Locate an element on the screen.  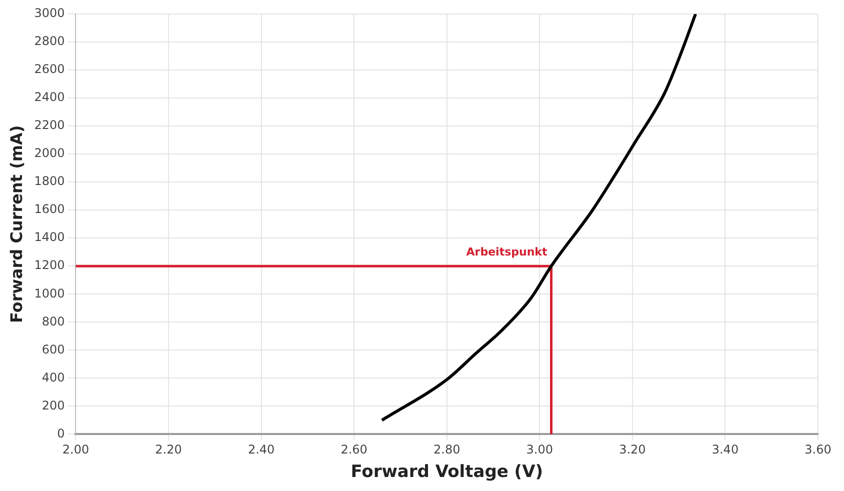
y-tick-label: 1800 is located at coordinates (49, 181).